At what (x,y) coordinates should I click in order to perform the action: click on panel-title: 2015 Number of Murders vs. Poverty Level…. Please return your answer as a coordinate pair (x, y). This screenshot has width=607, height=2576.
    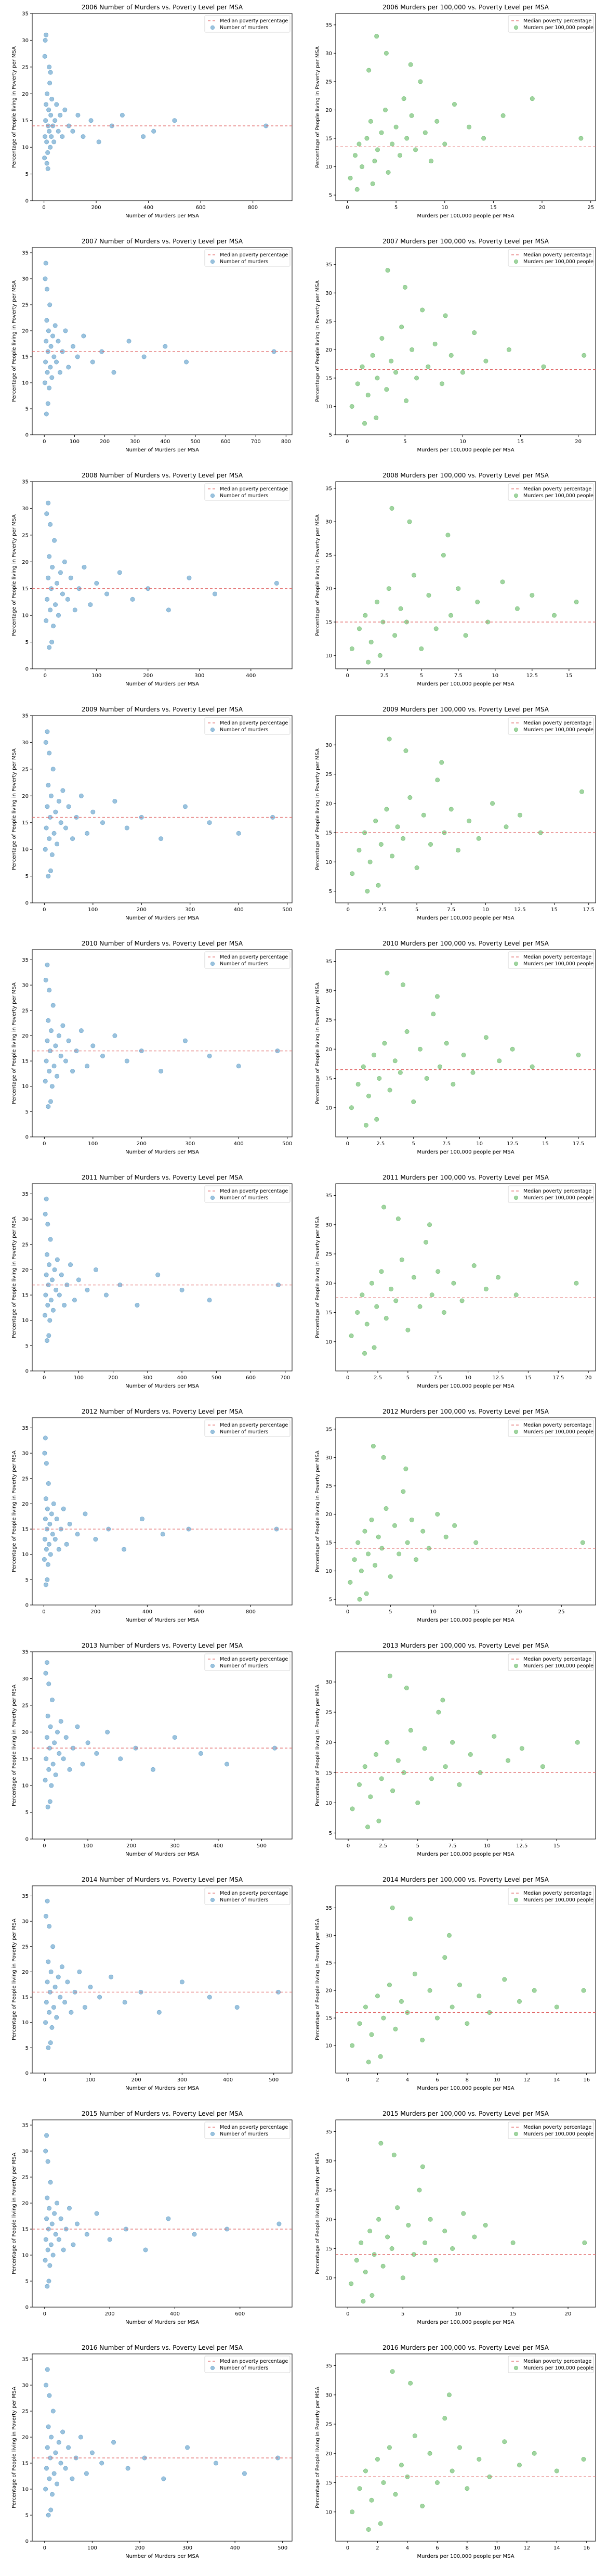
    Looking at the image, I should click on (162, 2114).